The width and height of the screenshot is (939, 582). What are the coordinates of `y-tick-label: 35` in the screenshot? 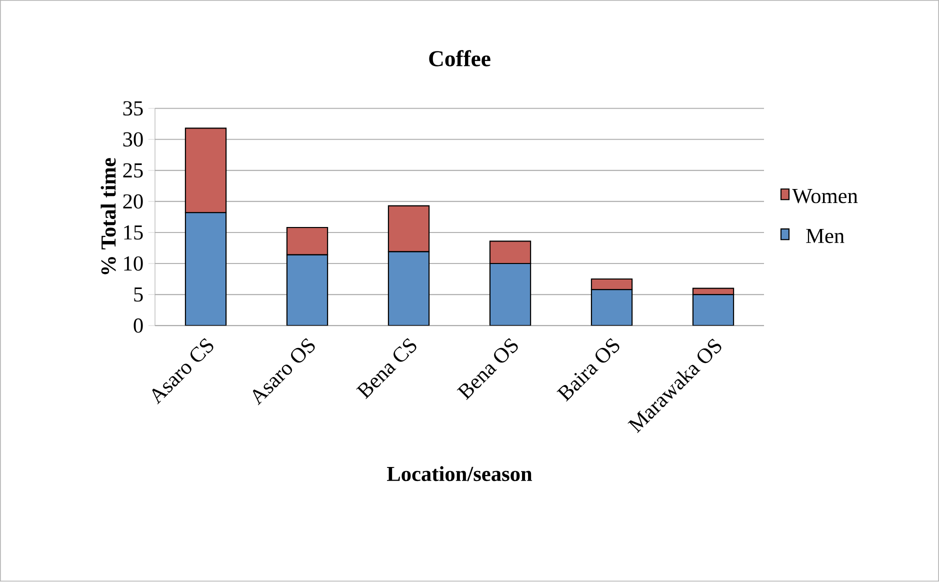 It's located at (133, 108).